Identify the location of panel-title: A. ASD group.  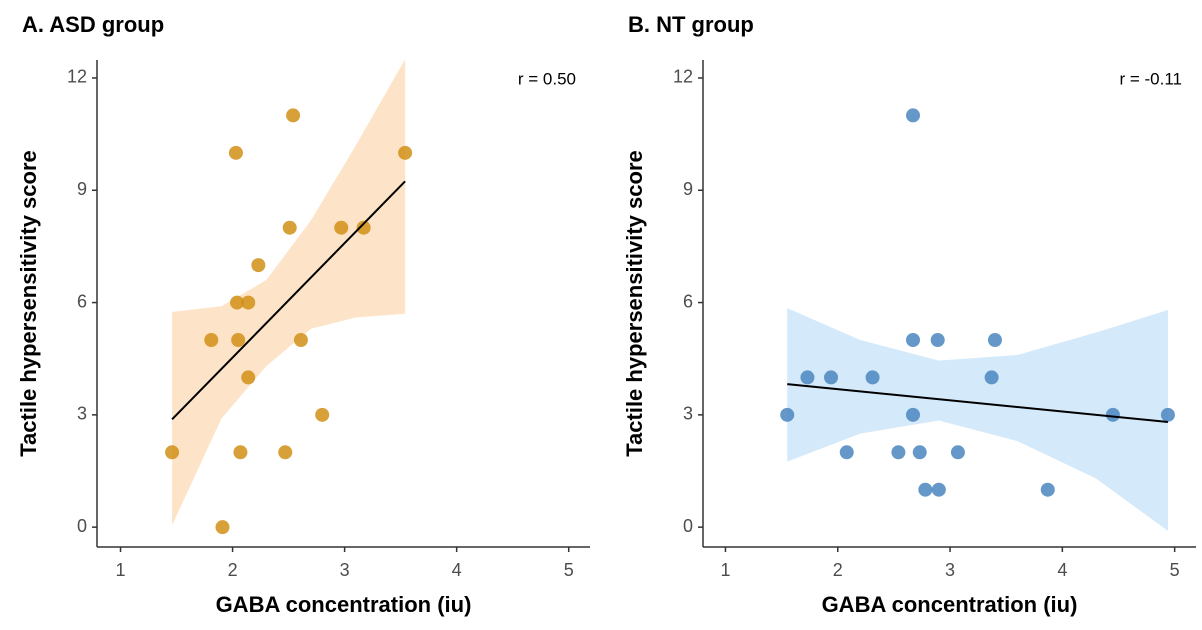
(93, 24).